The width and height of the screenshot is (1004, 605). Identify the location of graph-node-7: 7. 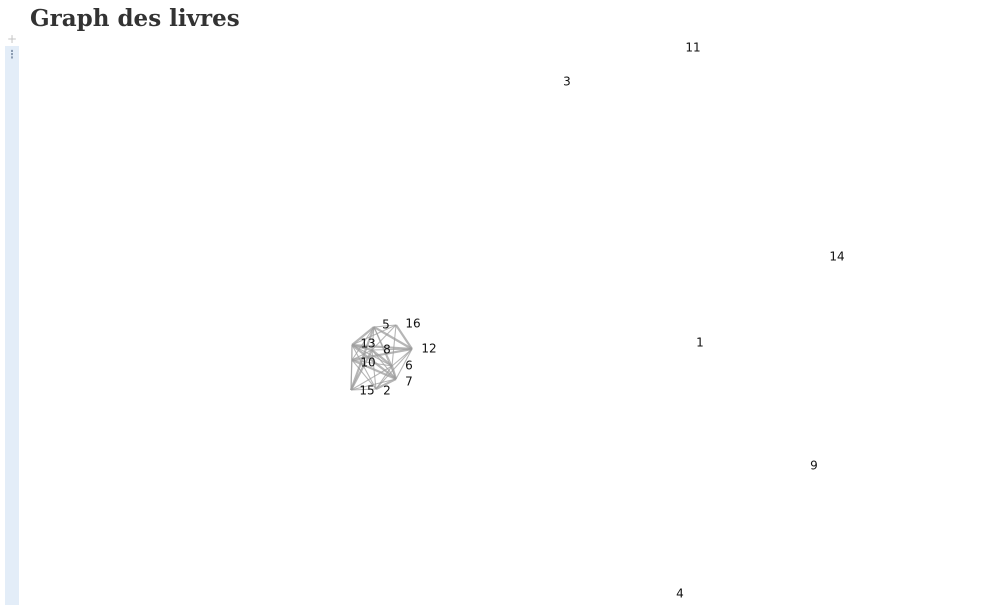
(409, 382).